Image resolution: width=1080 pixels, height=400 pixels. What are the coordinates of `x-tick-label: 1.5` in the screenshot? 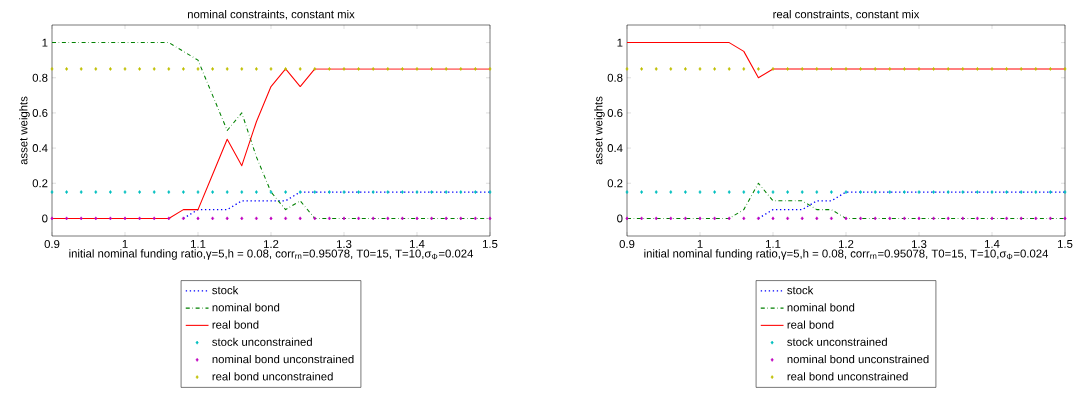 It's located at (490, 244).